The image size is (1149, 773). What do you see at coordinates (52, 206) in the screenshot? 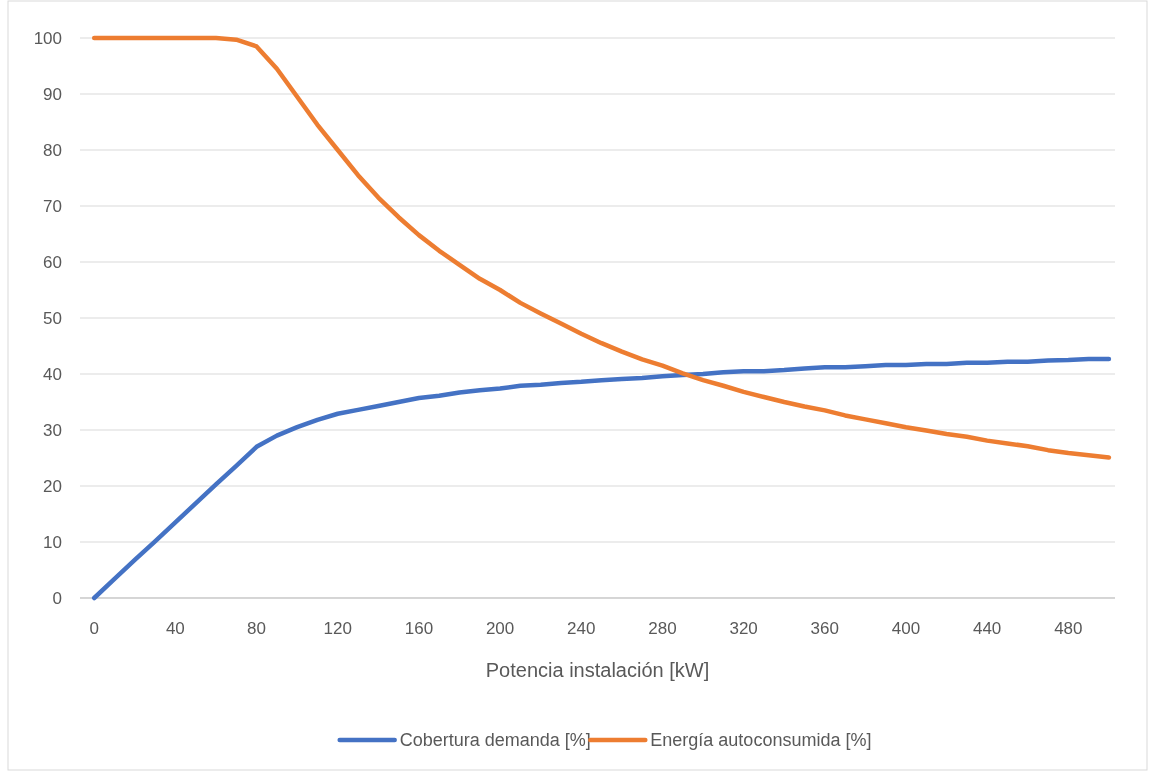
I see `y-tick-label: 70` at bounding box center [52, 206].